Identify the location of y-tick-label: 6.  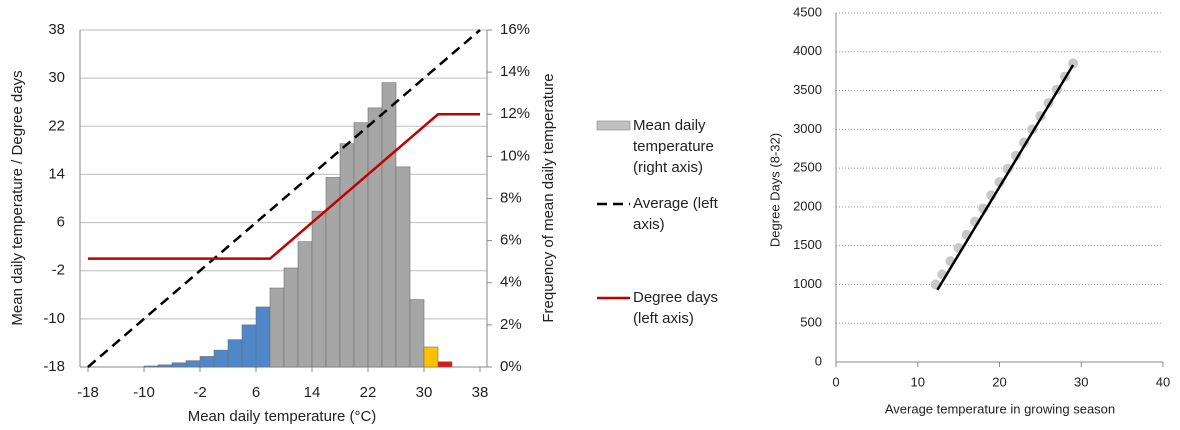
(61, 222).